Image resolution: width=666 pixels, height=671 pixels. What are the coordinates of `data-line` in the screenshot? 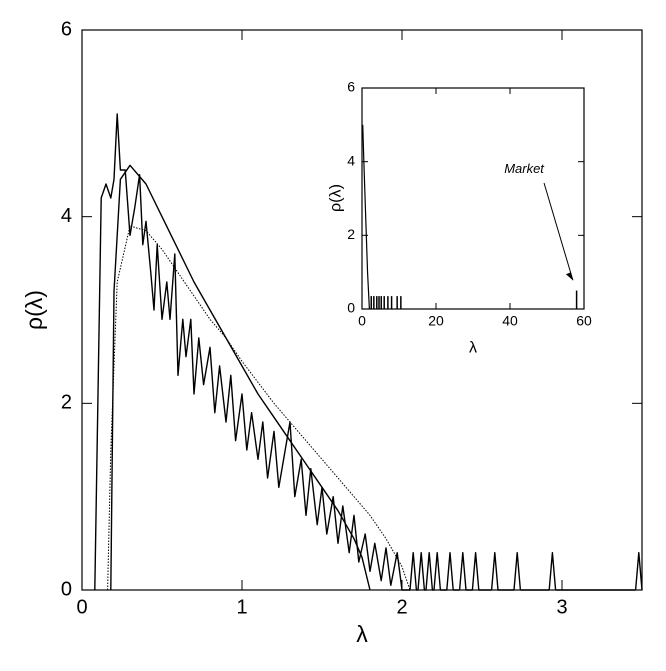 It's located at (366, 217).